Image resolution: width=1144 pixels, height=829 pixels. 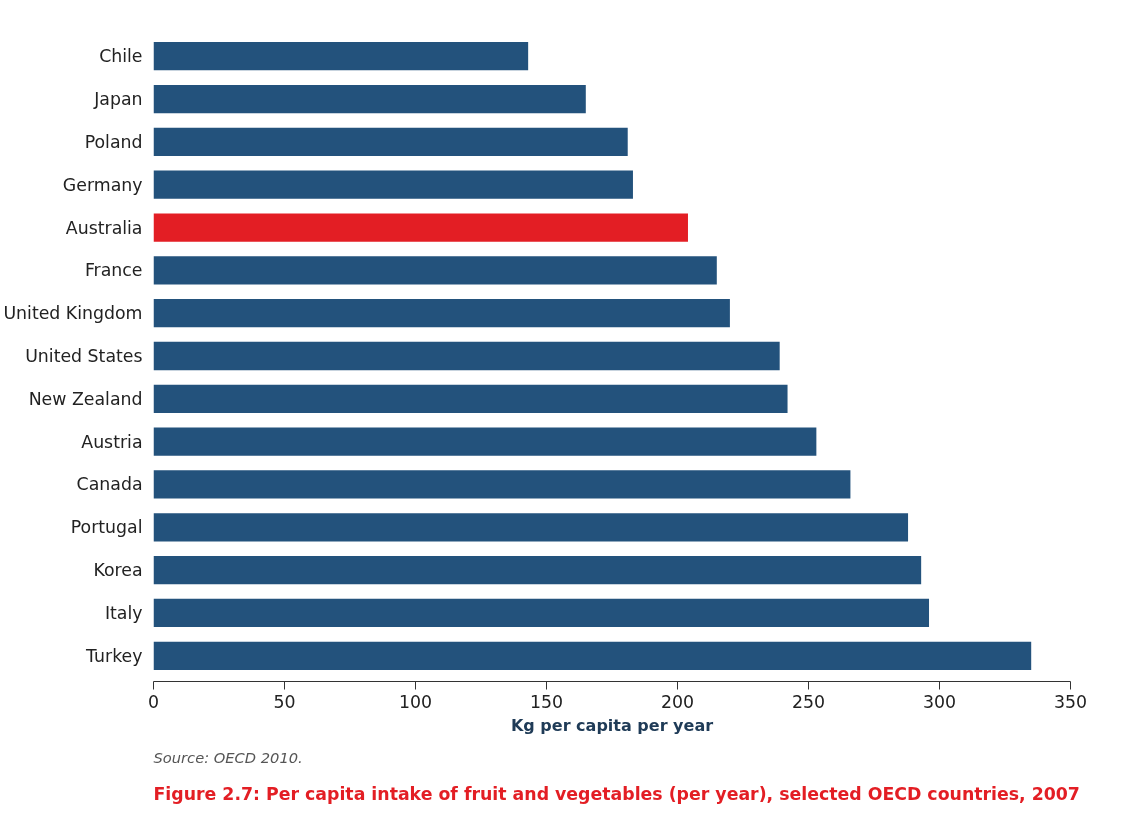 What do you see at coordinates (112, 441) in the screenshot?
I see `y-tick-label: Austria` at bounding box center [112, 441].